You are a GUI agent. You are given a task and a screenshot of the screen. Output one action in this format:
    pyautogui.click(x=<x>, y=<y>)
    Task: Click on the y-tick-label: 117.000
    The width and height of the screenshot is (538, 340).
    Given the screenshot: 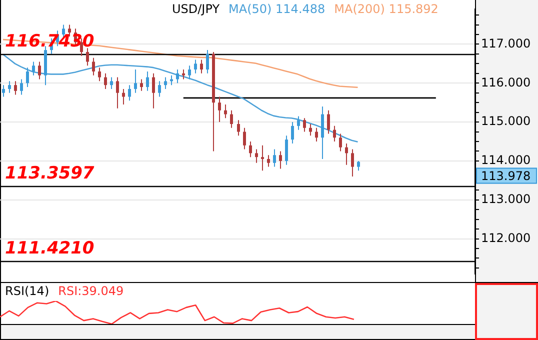 What is the action you would take?
    pyautogui.click(x=506, y=43)
    